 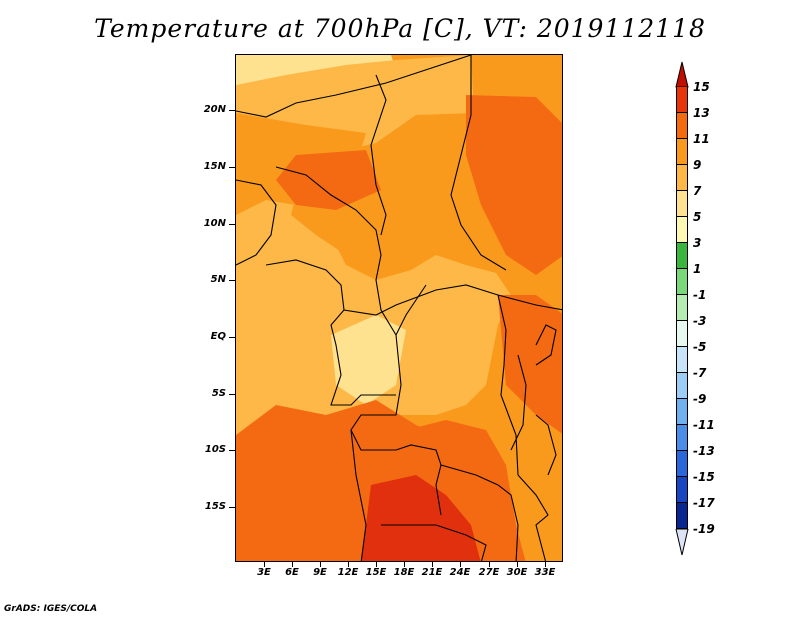 What do you see at coordinates (700, 373) in the screenshot?
I see `colorbar-label-m7: -7` at bounding box center [700, 373].